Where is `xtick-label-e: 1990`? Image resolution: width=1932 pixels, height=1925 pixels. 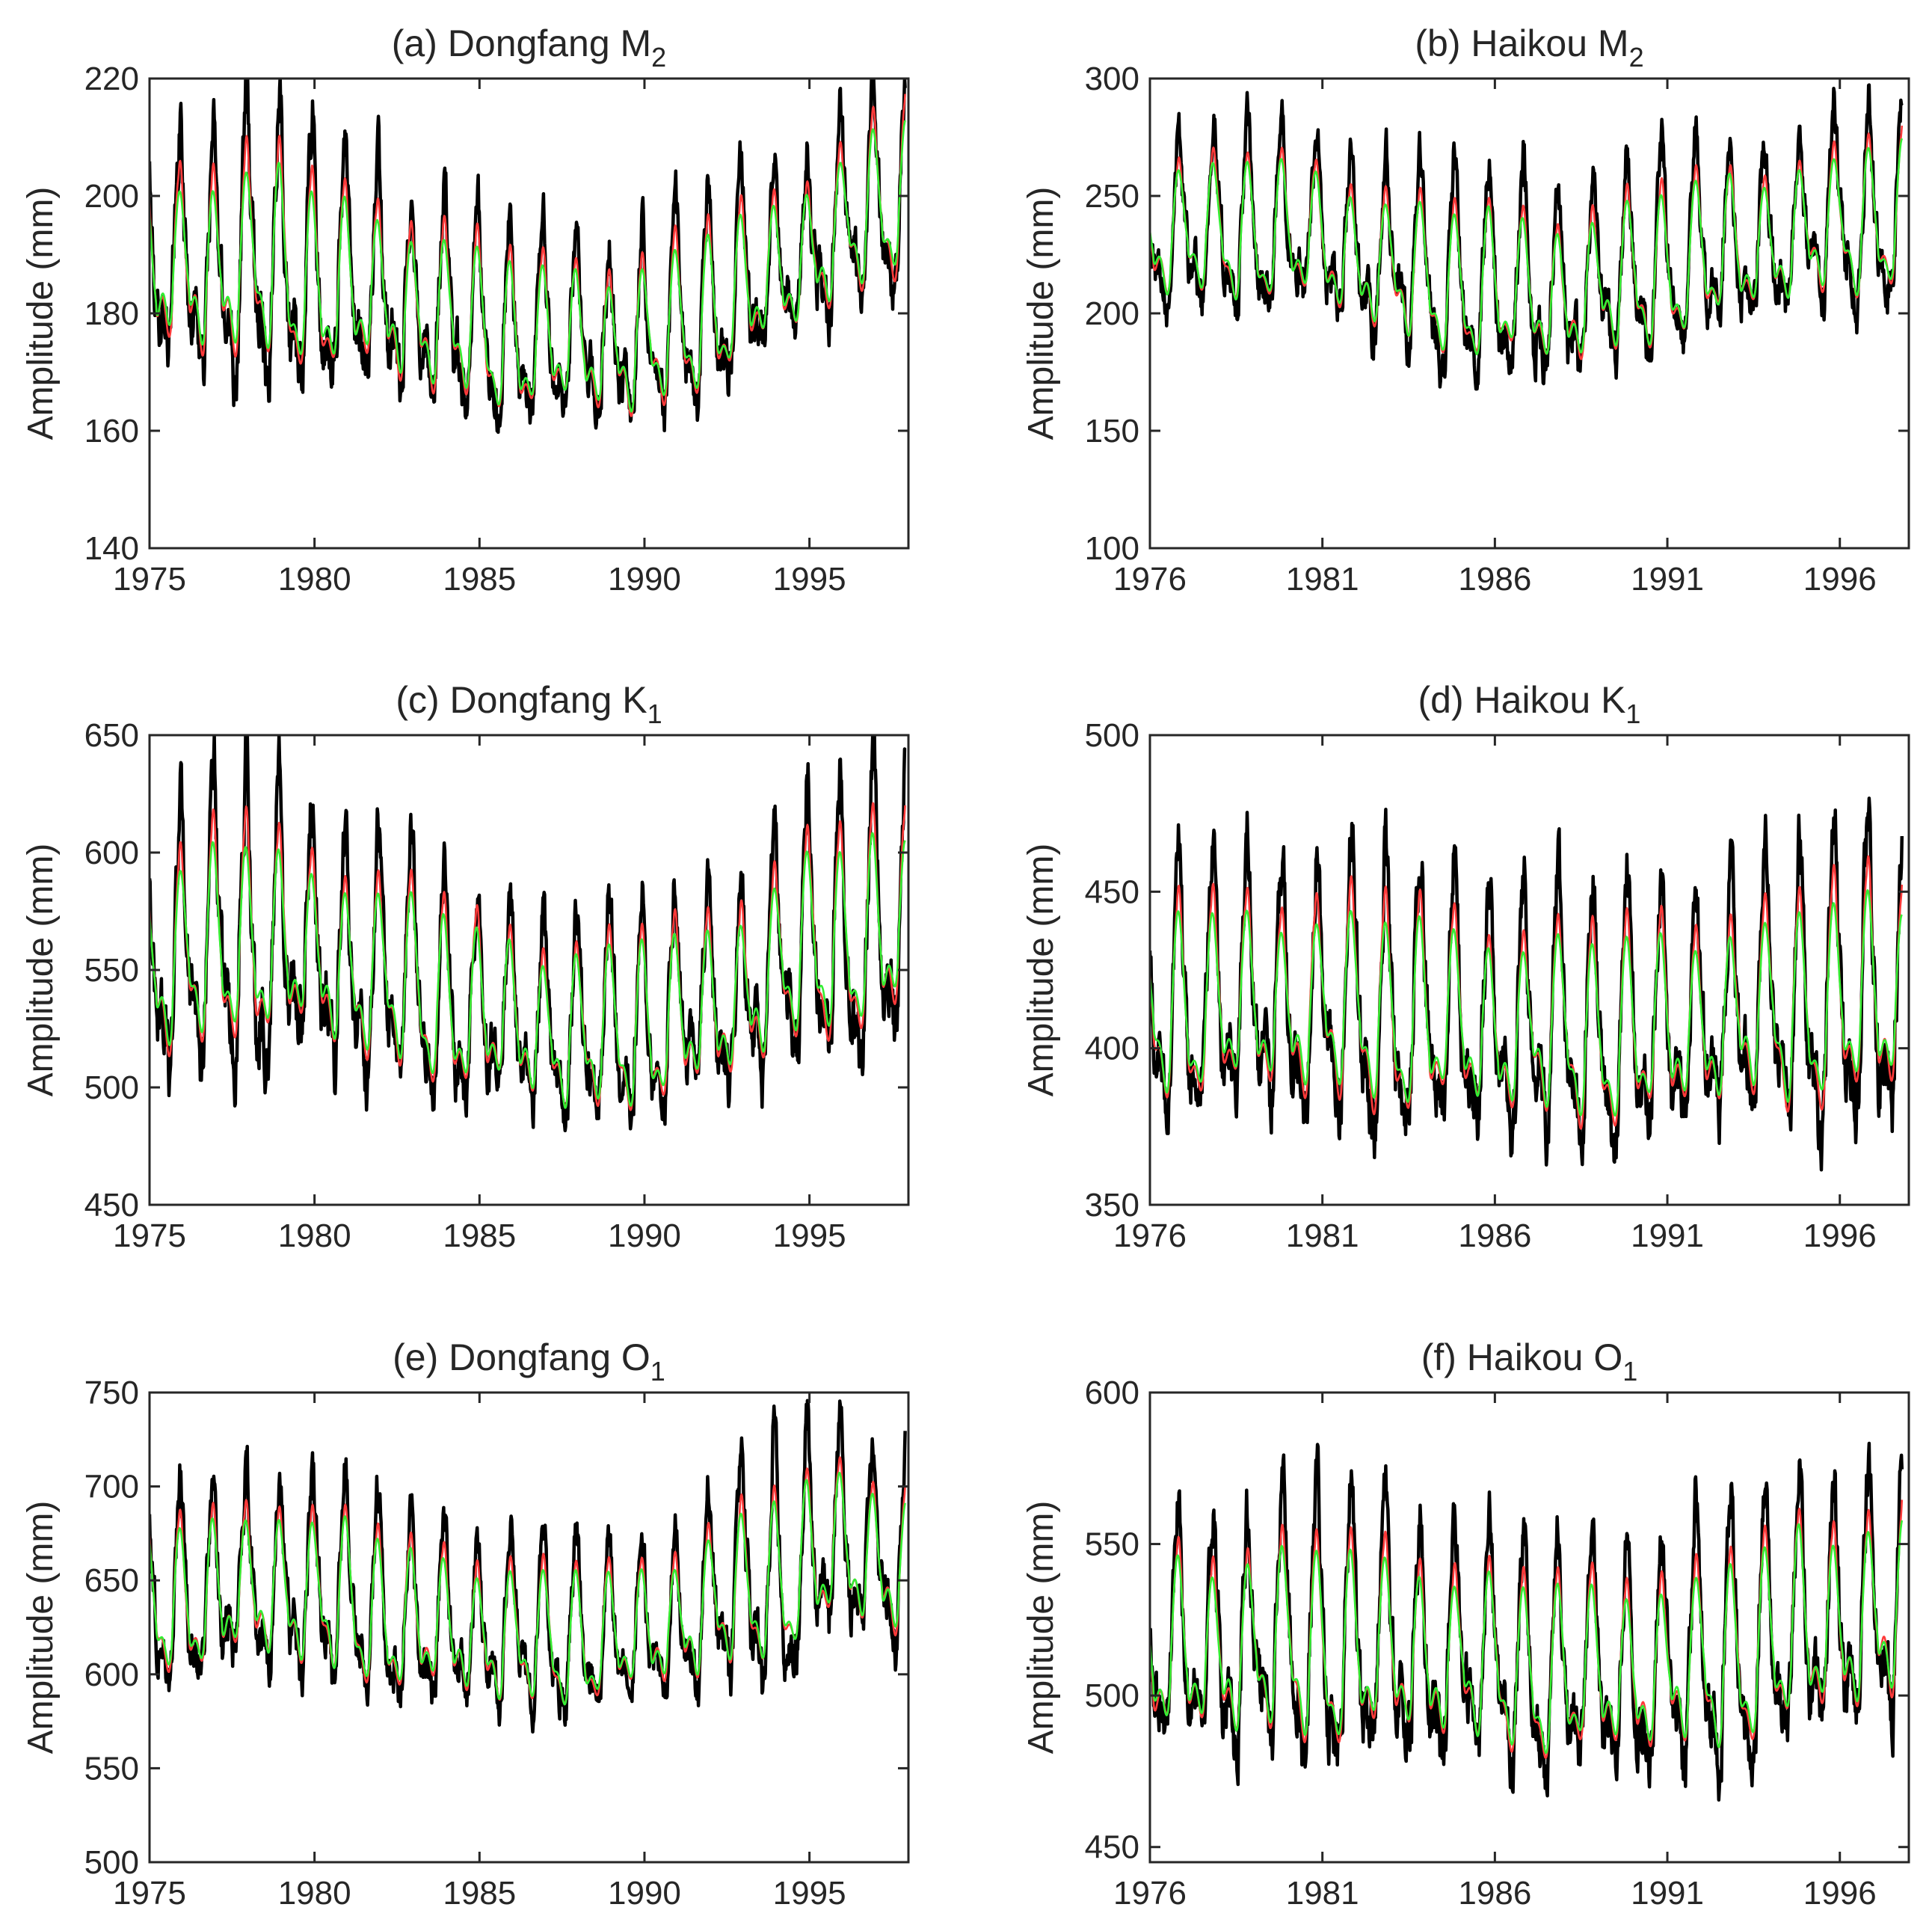
xtick-label-e: 1990 is located at coordinates (644, 1893).